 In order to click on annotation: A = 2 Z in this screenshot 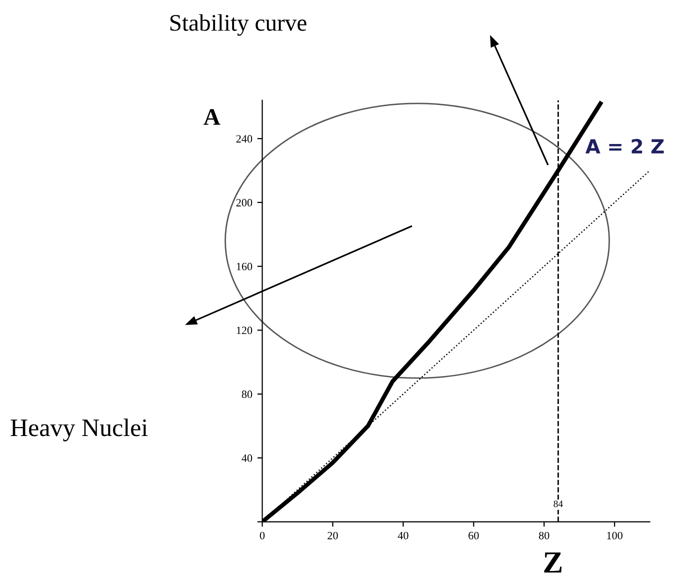, I will do `click(624, 146)`.